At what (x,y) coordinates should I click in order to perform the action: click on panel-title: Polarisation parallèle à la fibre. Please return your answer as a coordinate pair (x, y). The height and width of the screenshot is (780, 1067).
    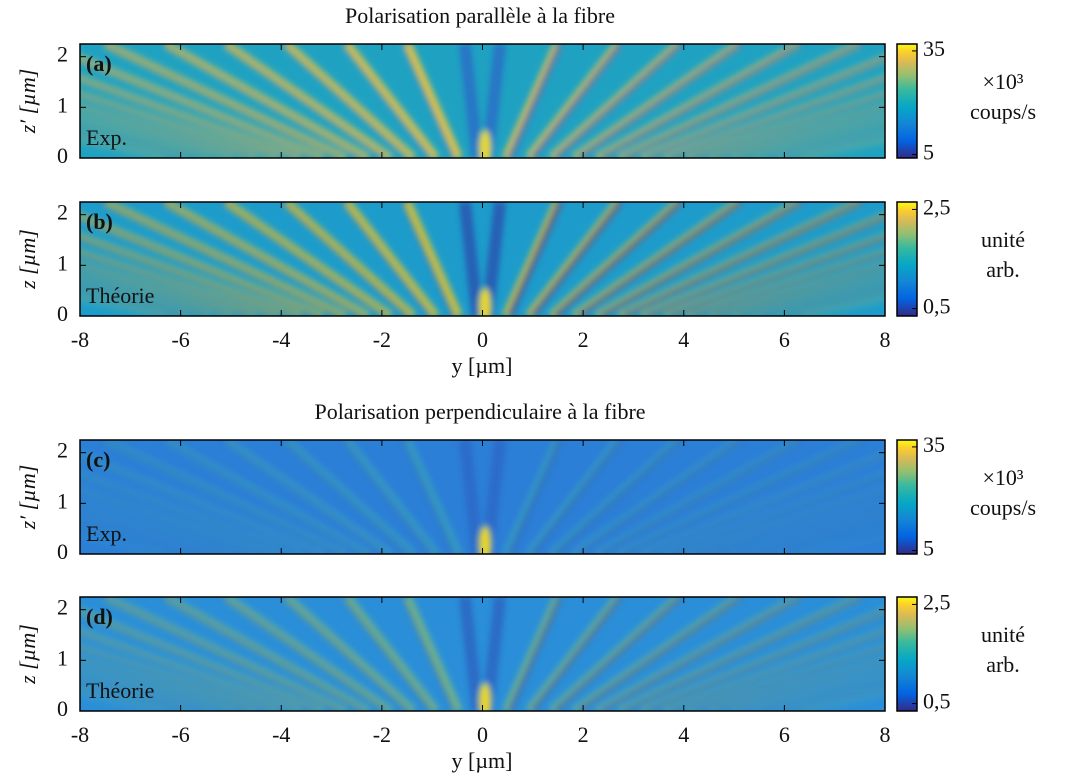
    Looking at the image, I should click on (480, 15).